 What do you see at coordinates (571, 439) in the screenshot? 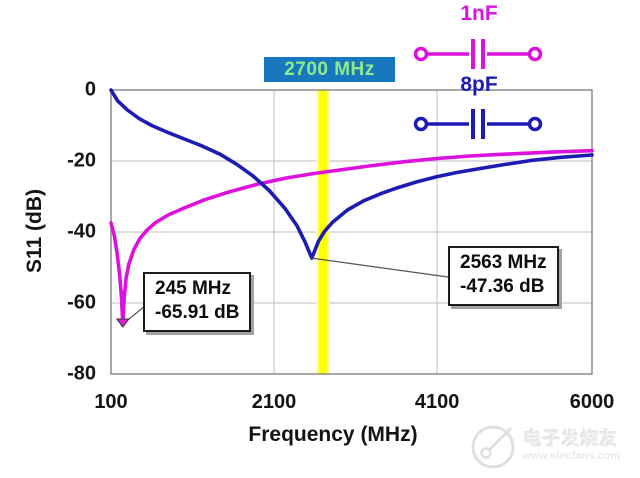
I see `watermark-cn-text: 电子发烧友` at bounding box center [571, 439].